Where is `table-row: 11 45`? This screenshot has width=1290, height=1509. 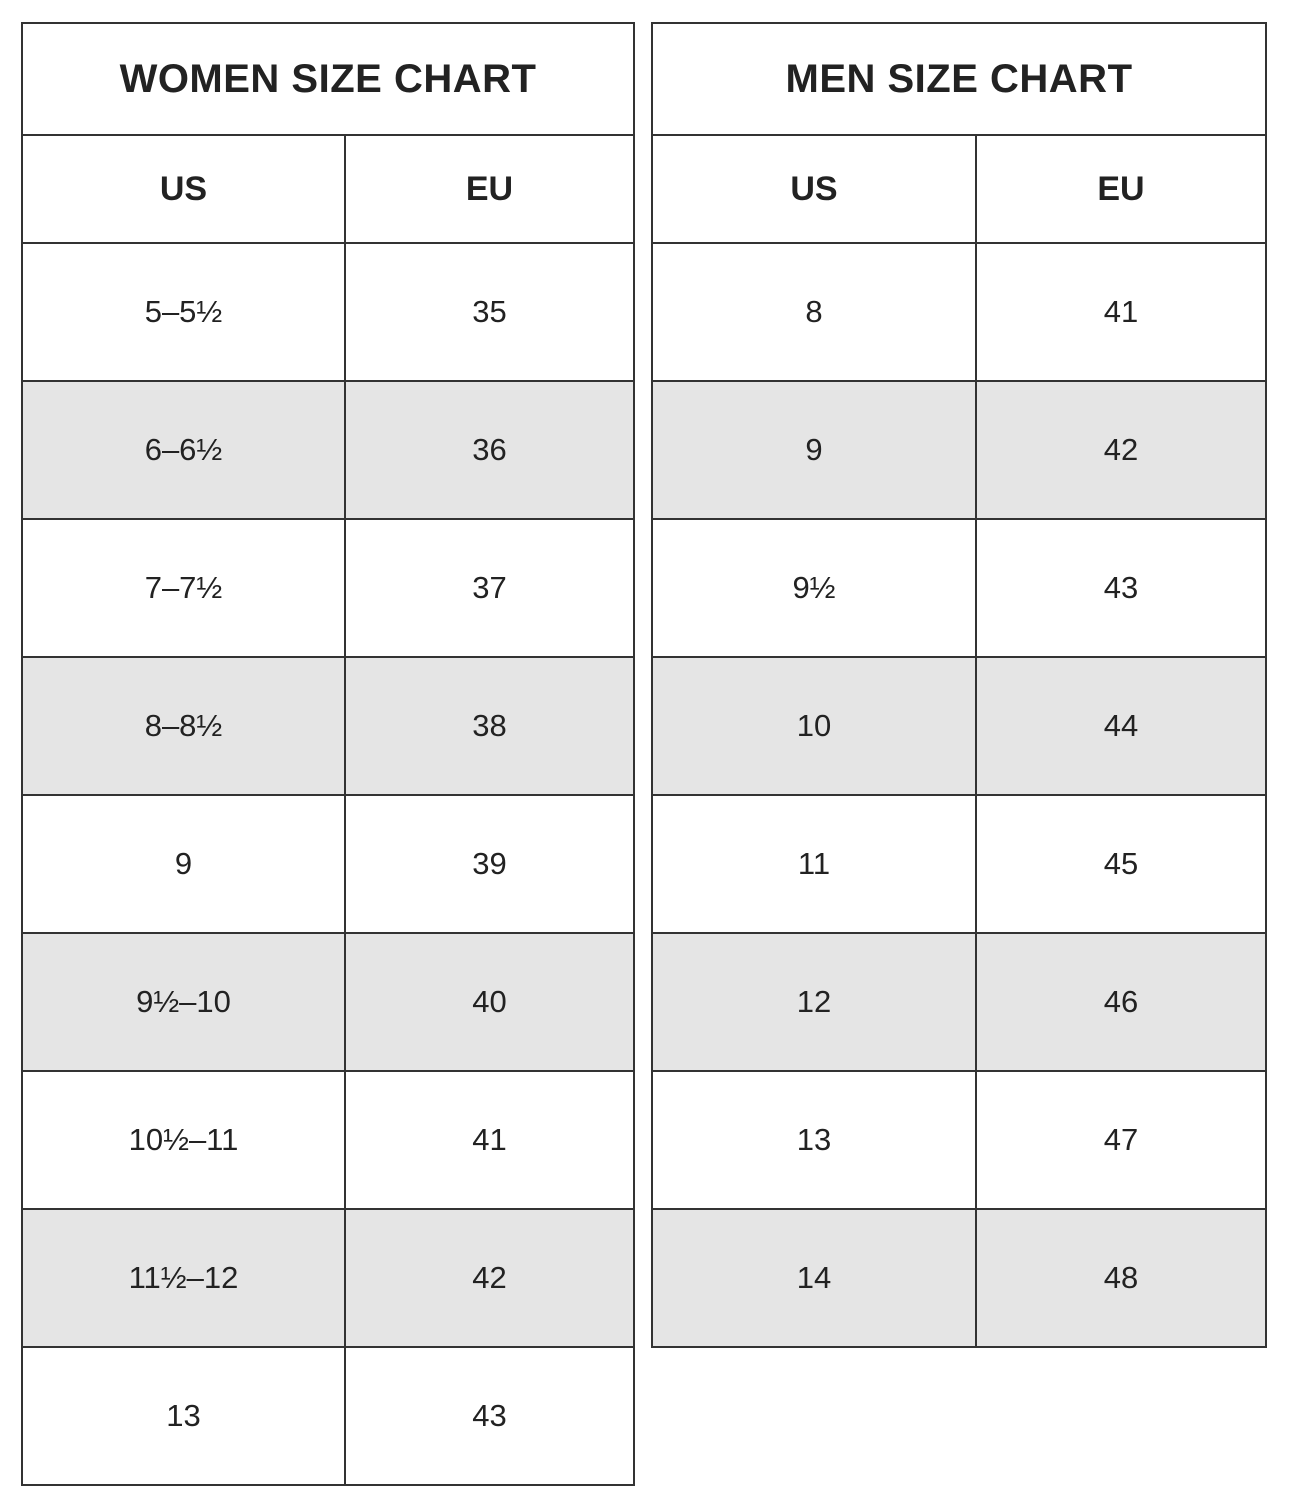
table-row: 11 45 is located at coordinates (959, 864).